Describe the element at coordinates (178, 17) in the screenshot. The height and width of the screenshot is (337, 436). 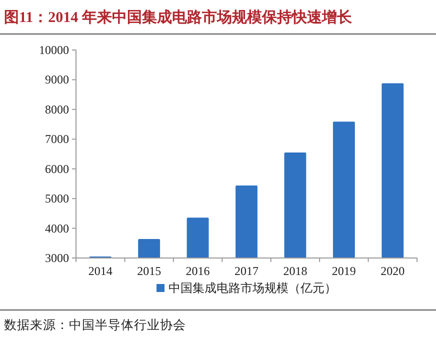
I see `chart-title: 图11：2014 年来中国集成电路市场规模保持快速增长` at that location.